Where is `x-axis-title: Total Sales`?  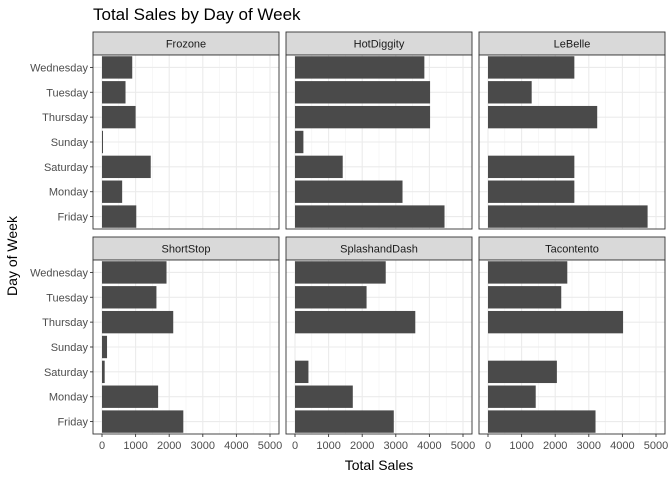 x-axis-title: Total Sales is located at coordinates (379, 465).